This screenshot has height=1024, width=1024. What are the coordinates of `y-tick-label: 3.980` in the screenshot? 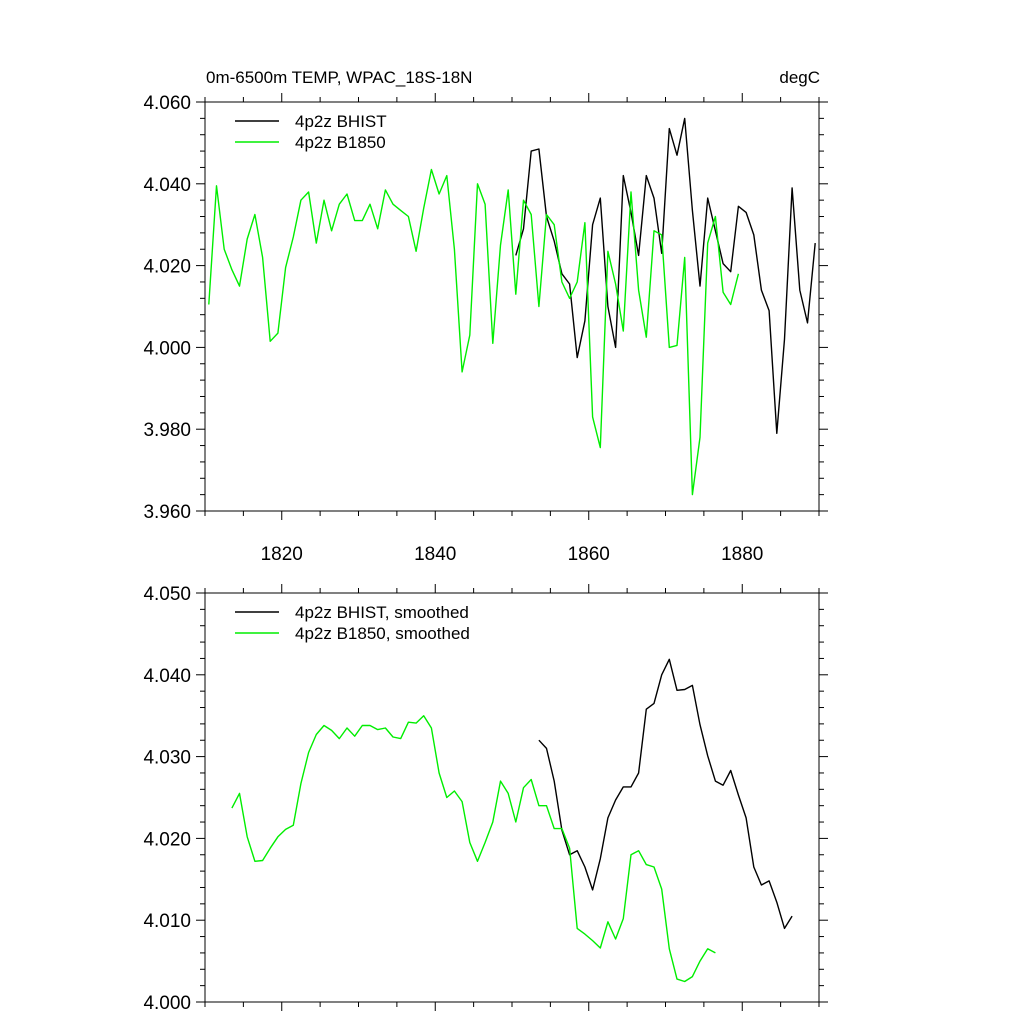 It's located at (167, 430).